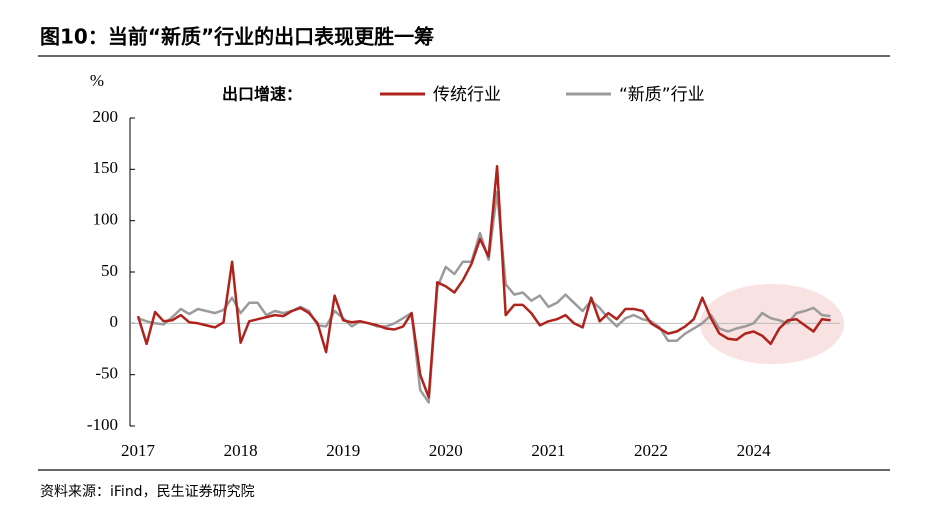 This screenshot has width=935, height=532. What do you see at coordinates (651, 450) in the screenshot?
I see `x-tick-label: 2022` at bounding box center [651, 450].